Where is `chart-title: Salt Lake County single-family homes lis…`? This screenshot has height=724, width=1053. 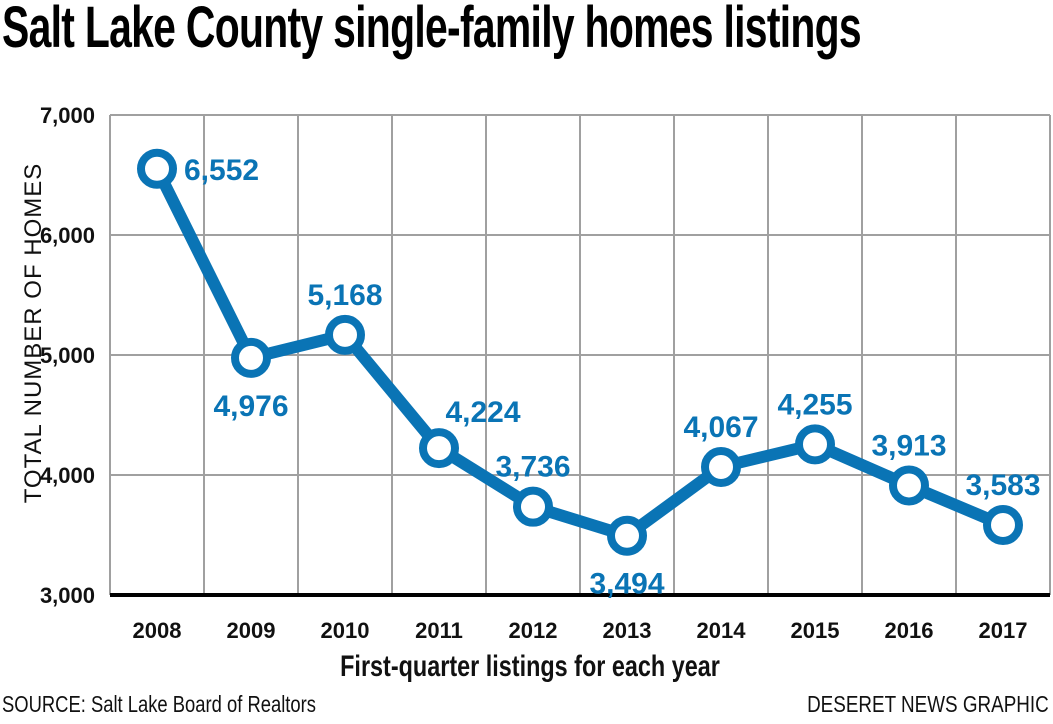 chart-title: Salt Lake County single-family homes lis… is located at coordinates (432, 30).